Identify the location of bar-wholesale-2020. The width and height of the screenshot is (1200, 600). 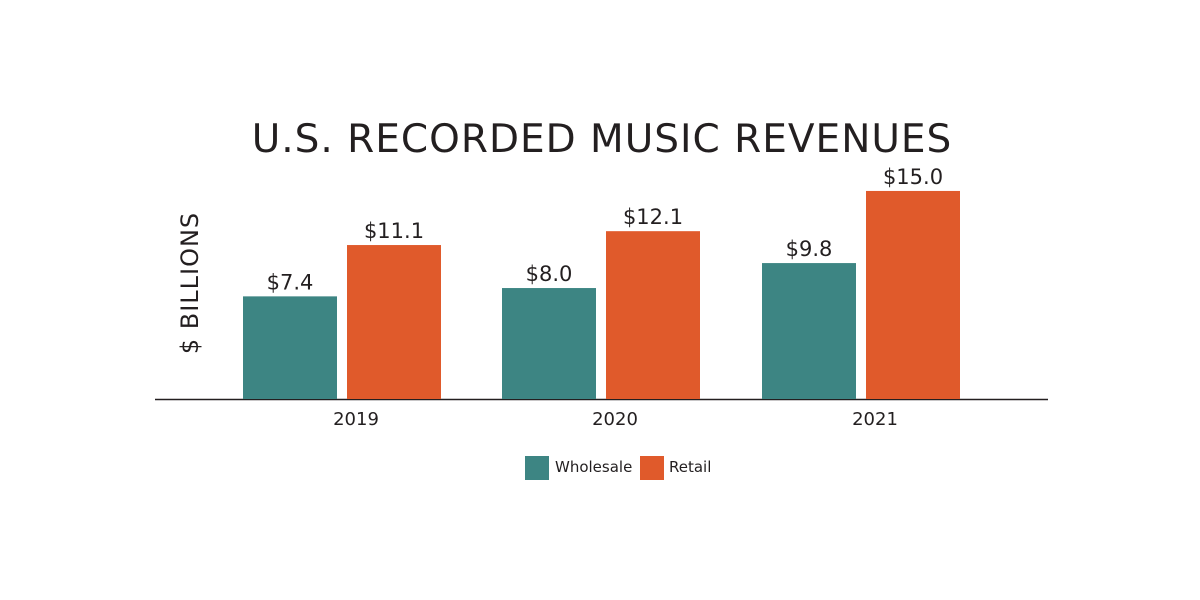
(549, 343).